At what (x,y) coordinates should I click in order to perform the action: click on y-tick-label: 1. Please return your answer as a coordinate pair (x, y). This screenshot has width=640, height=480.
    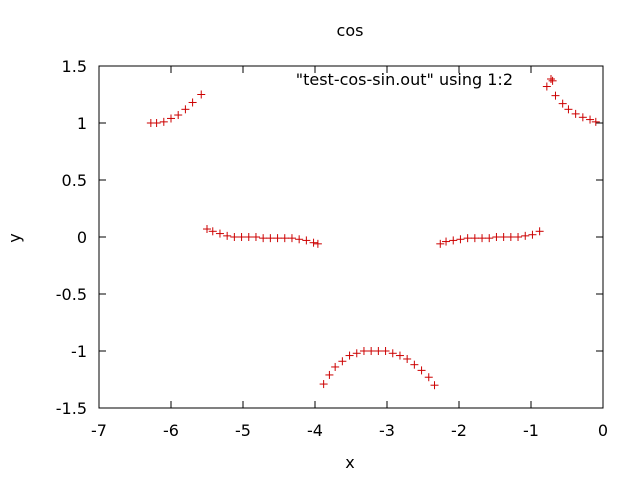
    Looking at the image, I should click on (82, 123).